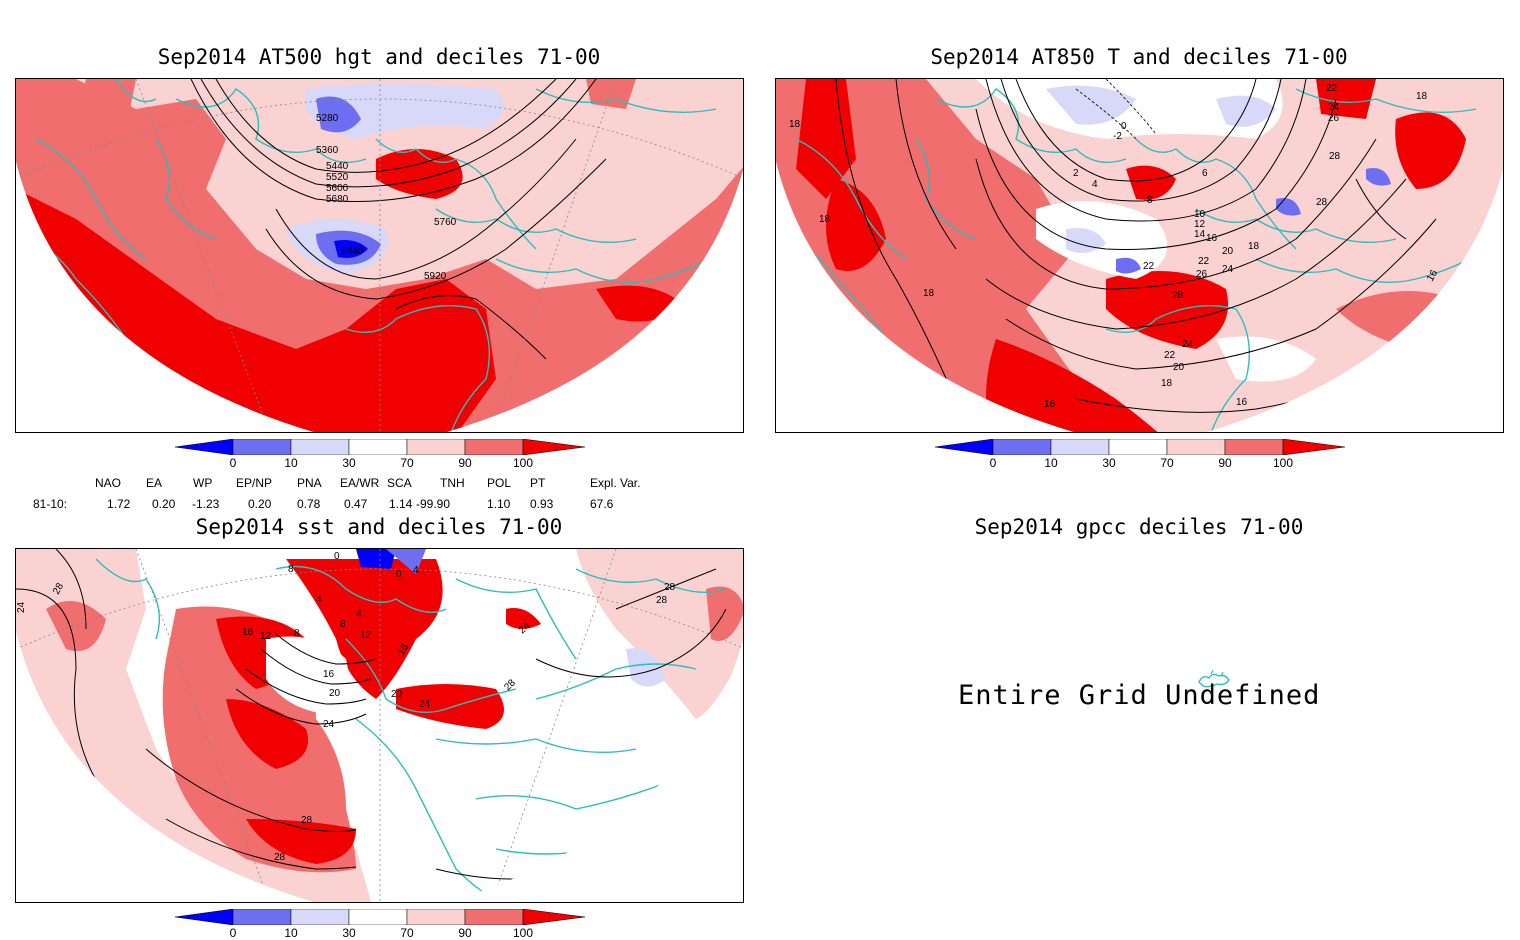 The width and height of the screenshot is (1520, 940). I want to click on panel-title-sst: Sep2014 sst and deciles 71-00, so click(379, 527).